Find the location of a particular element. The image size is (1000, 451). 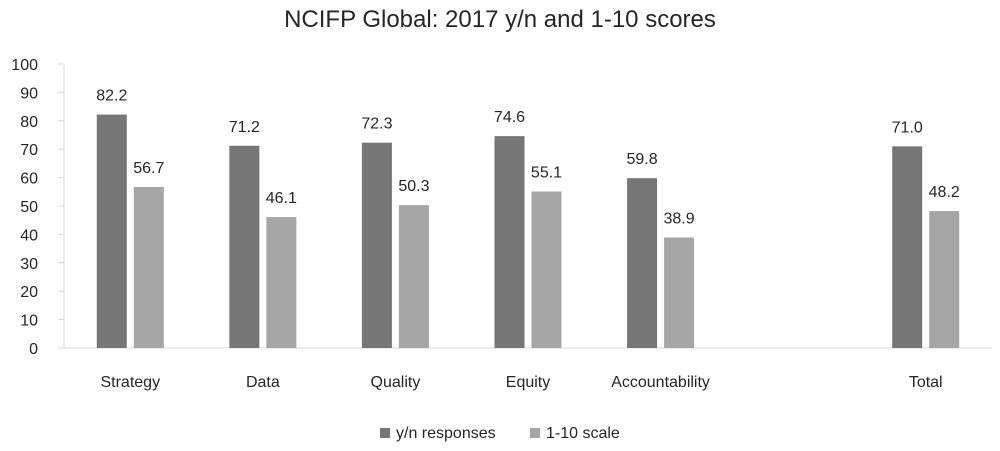

y-tick-label: 100 is located at coordinates (24, 65).